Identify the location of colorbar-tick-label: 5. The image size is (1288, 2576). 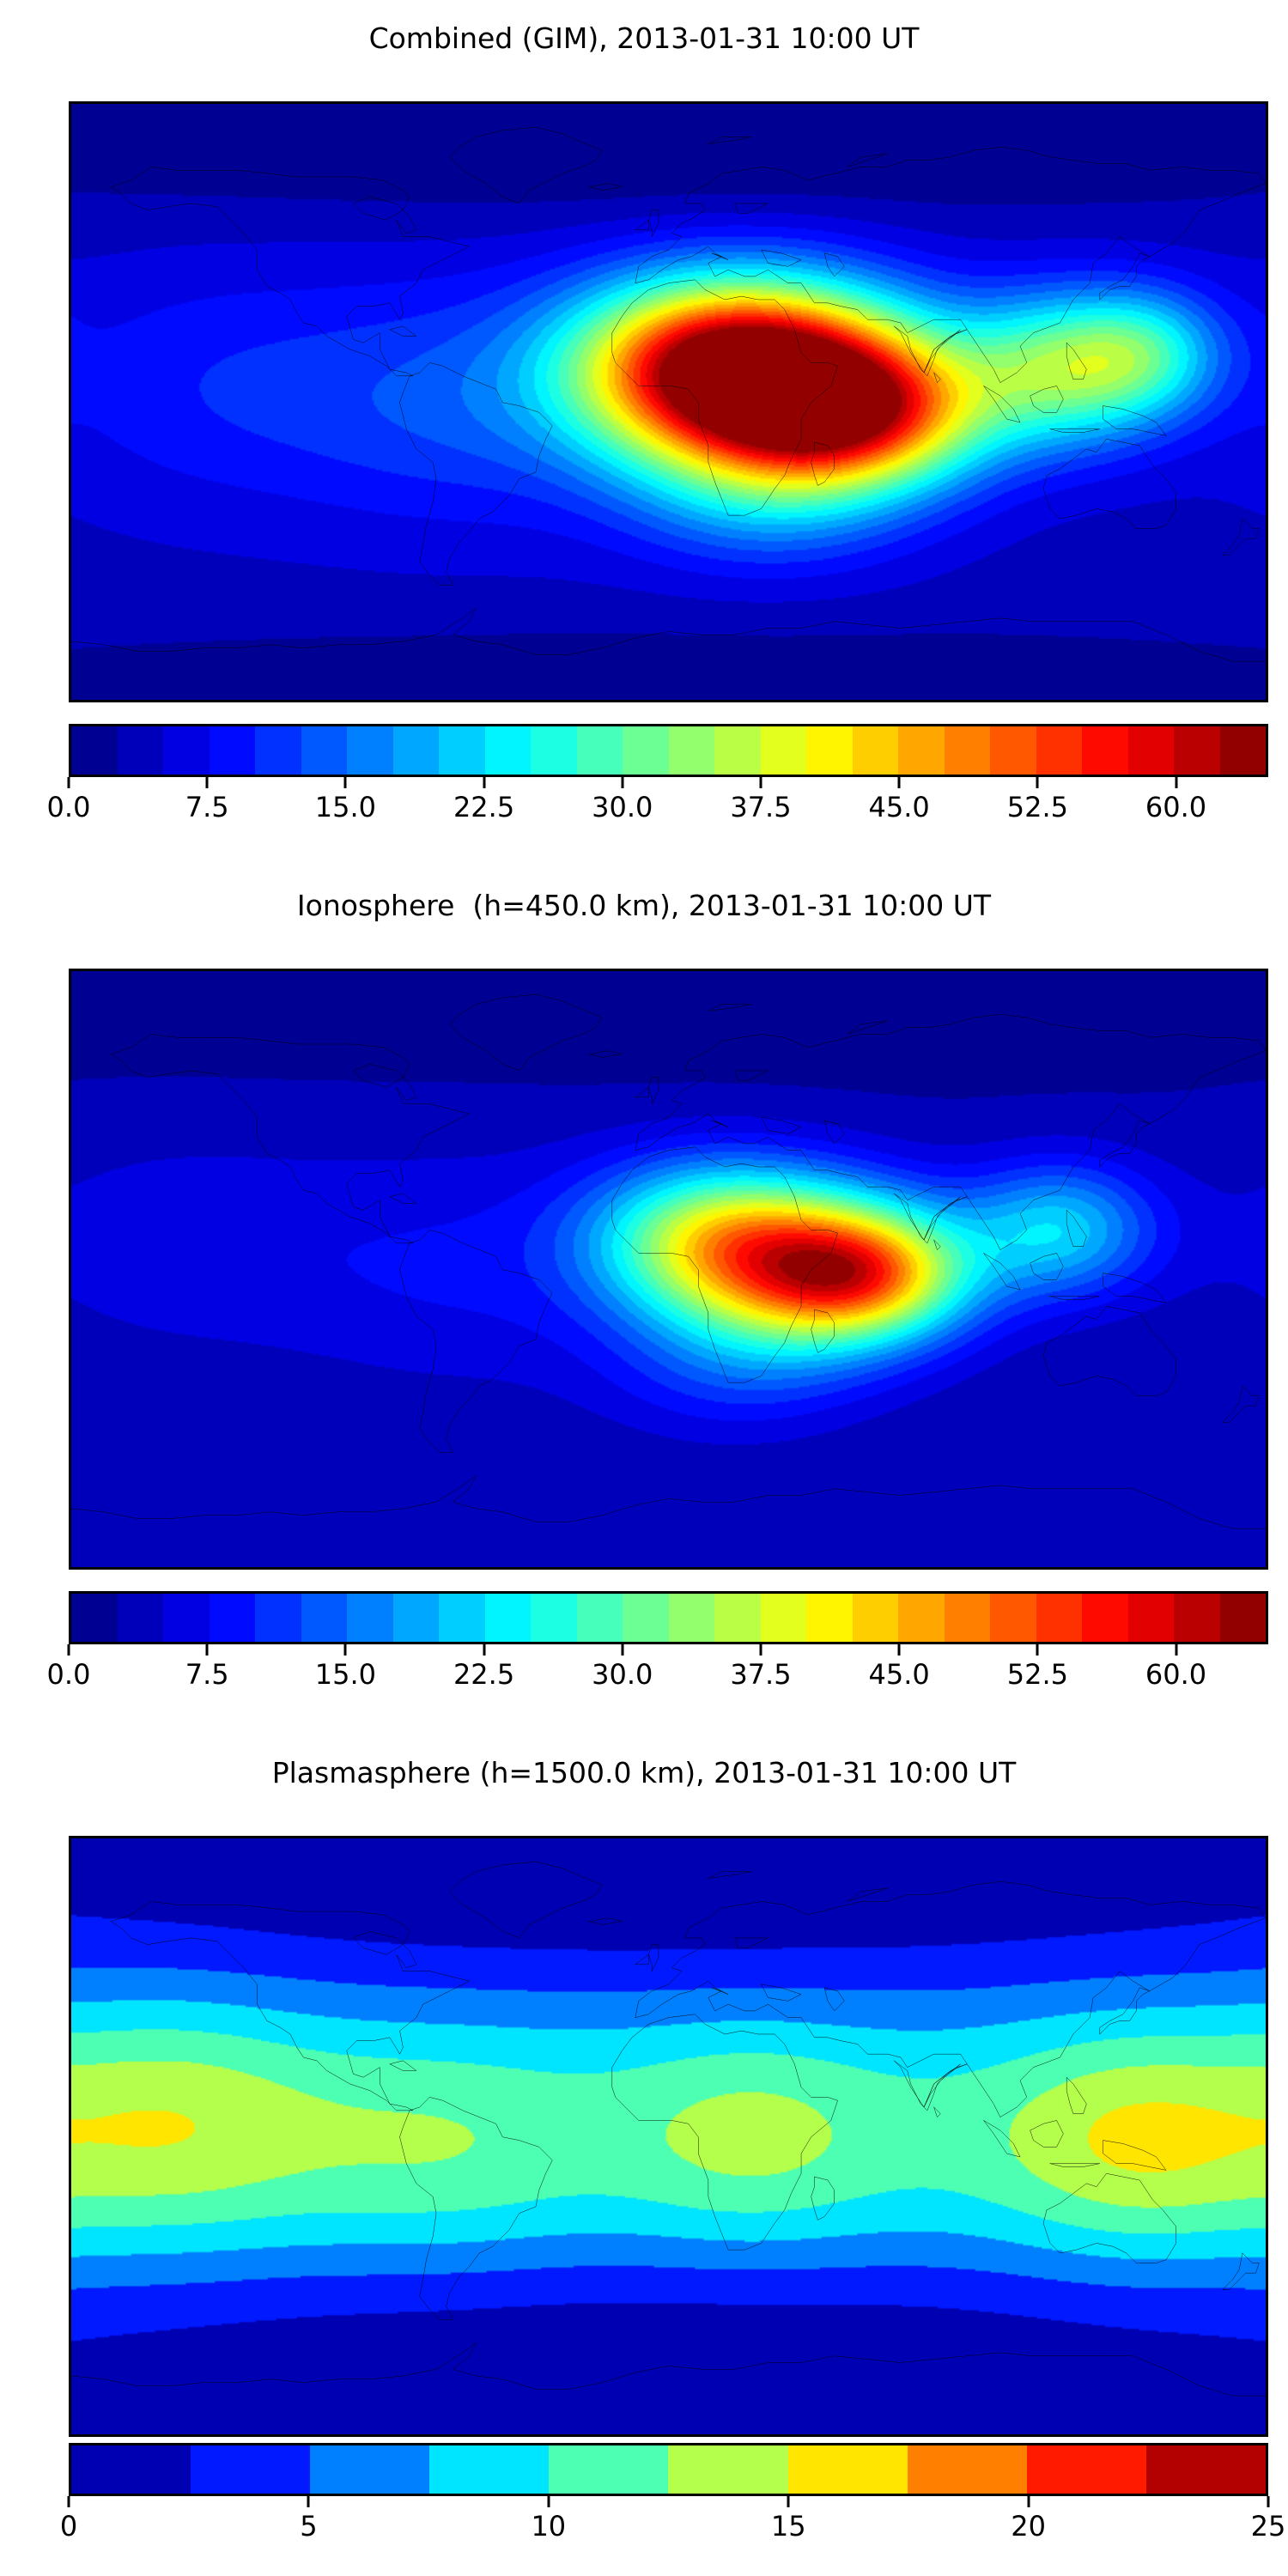
(309, 2526).